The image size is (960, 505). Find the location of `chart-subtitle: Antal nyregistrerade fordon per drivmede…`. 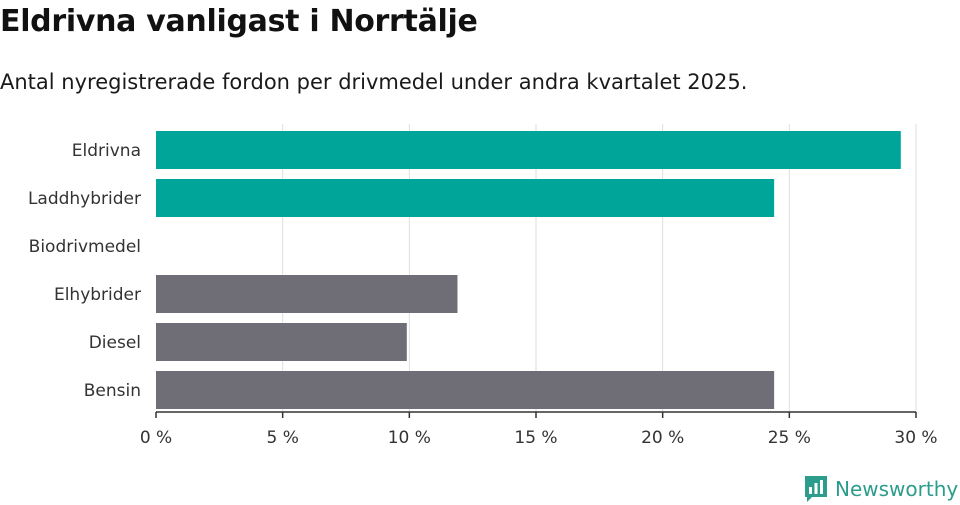

chart-subtitle: Antal nyregistrerade fordon per drivmede… is located at coordinates (374, 82).